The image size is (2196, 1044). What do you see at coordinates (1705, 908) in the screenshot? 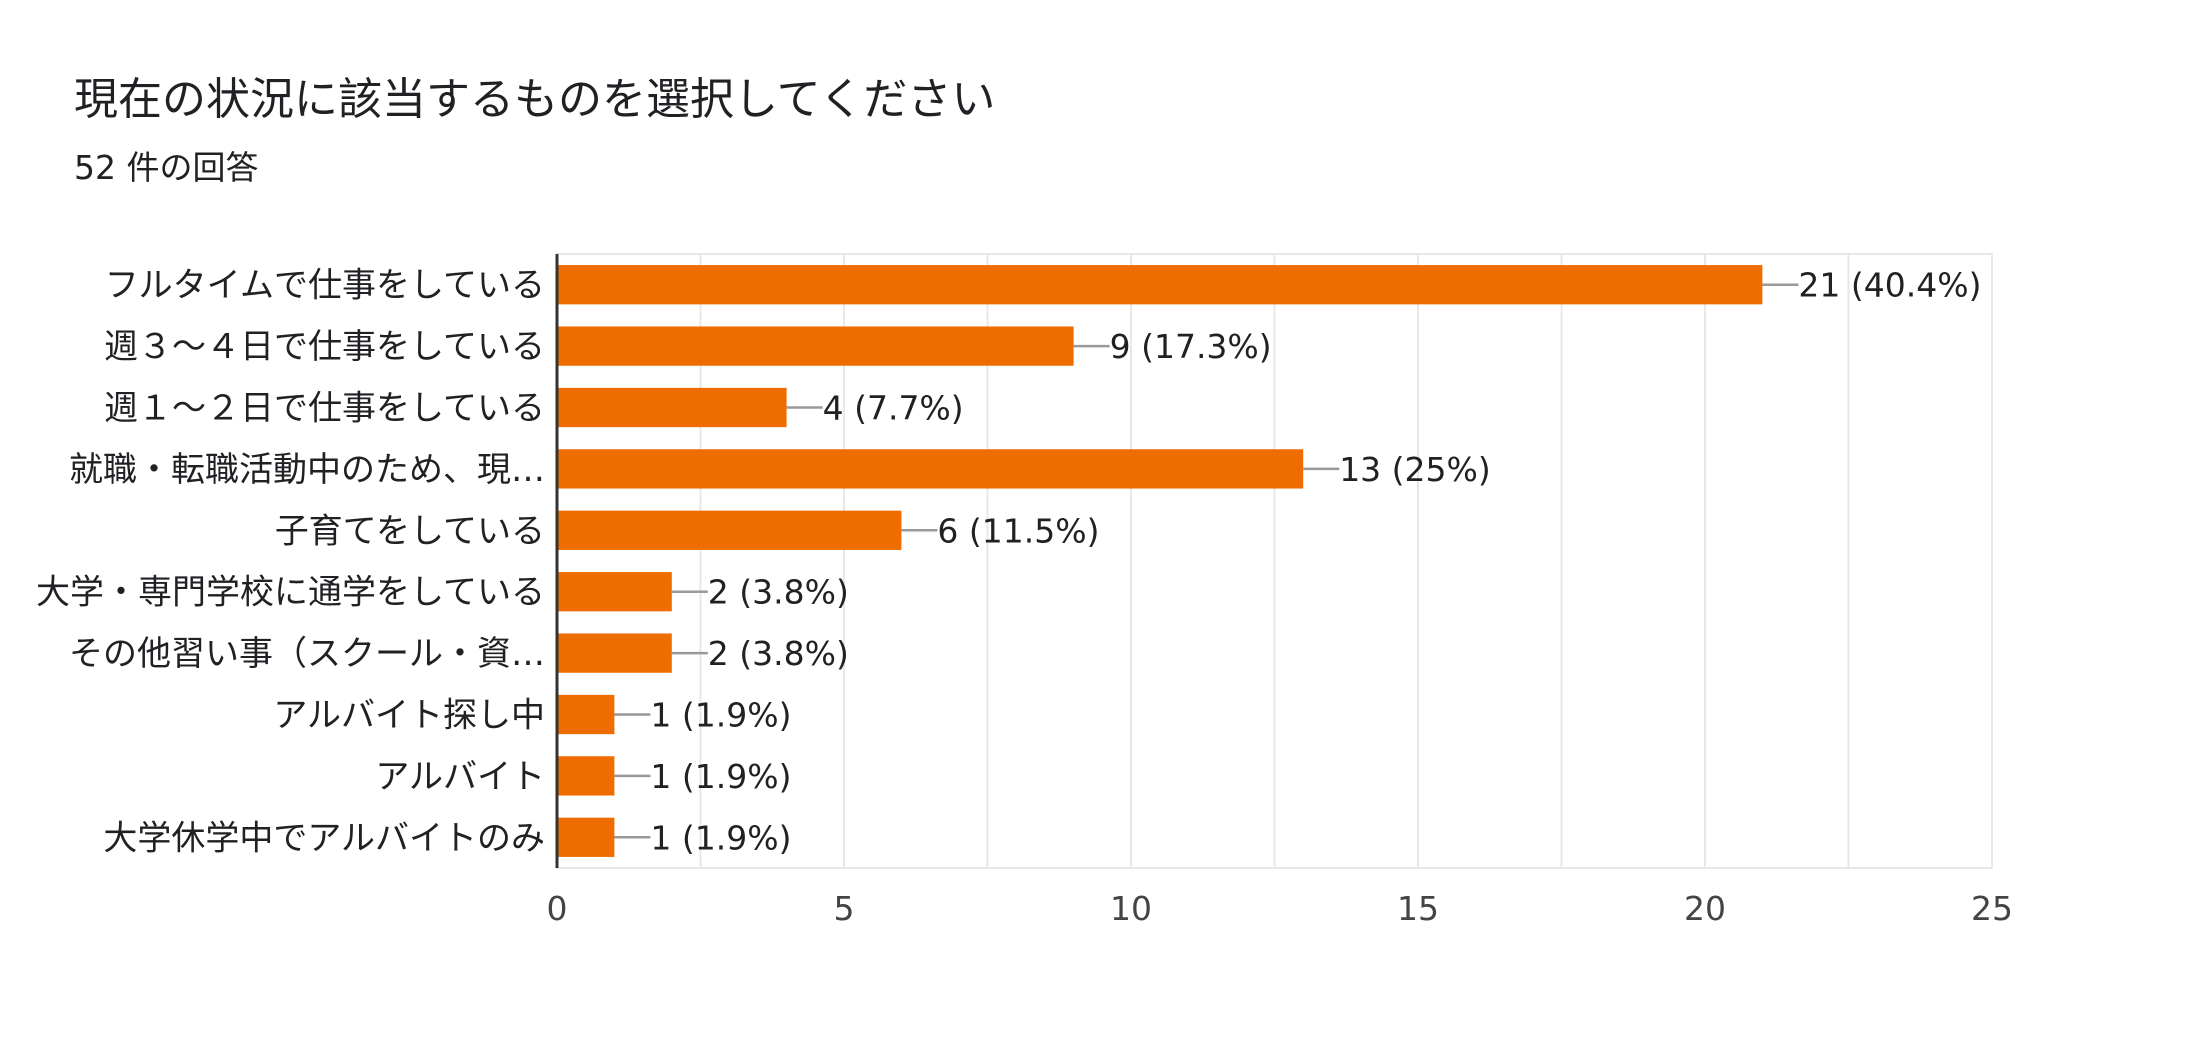
I see `x-tick-label: 20` at bounding box center [1705, 908].